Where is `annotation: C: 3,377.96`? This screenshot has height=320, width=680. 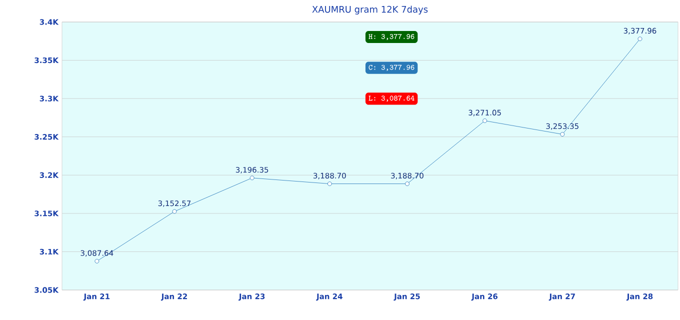
annotation: C: 3,377.96 is located at coordinates (391, 67).